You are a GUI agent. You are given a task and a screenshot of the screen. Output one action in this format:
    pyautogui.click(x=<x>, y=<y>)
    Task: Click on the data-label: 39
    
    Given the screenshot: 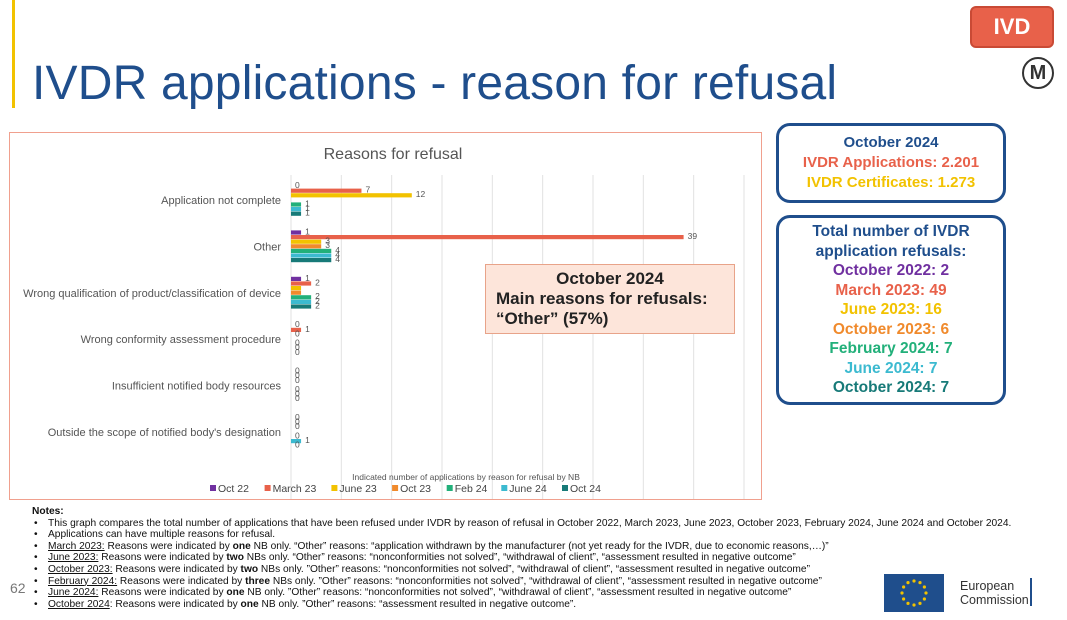 What is the action you would take?
    pyautogui.click(x=693, y=236)
    